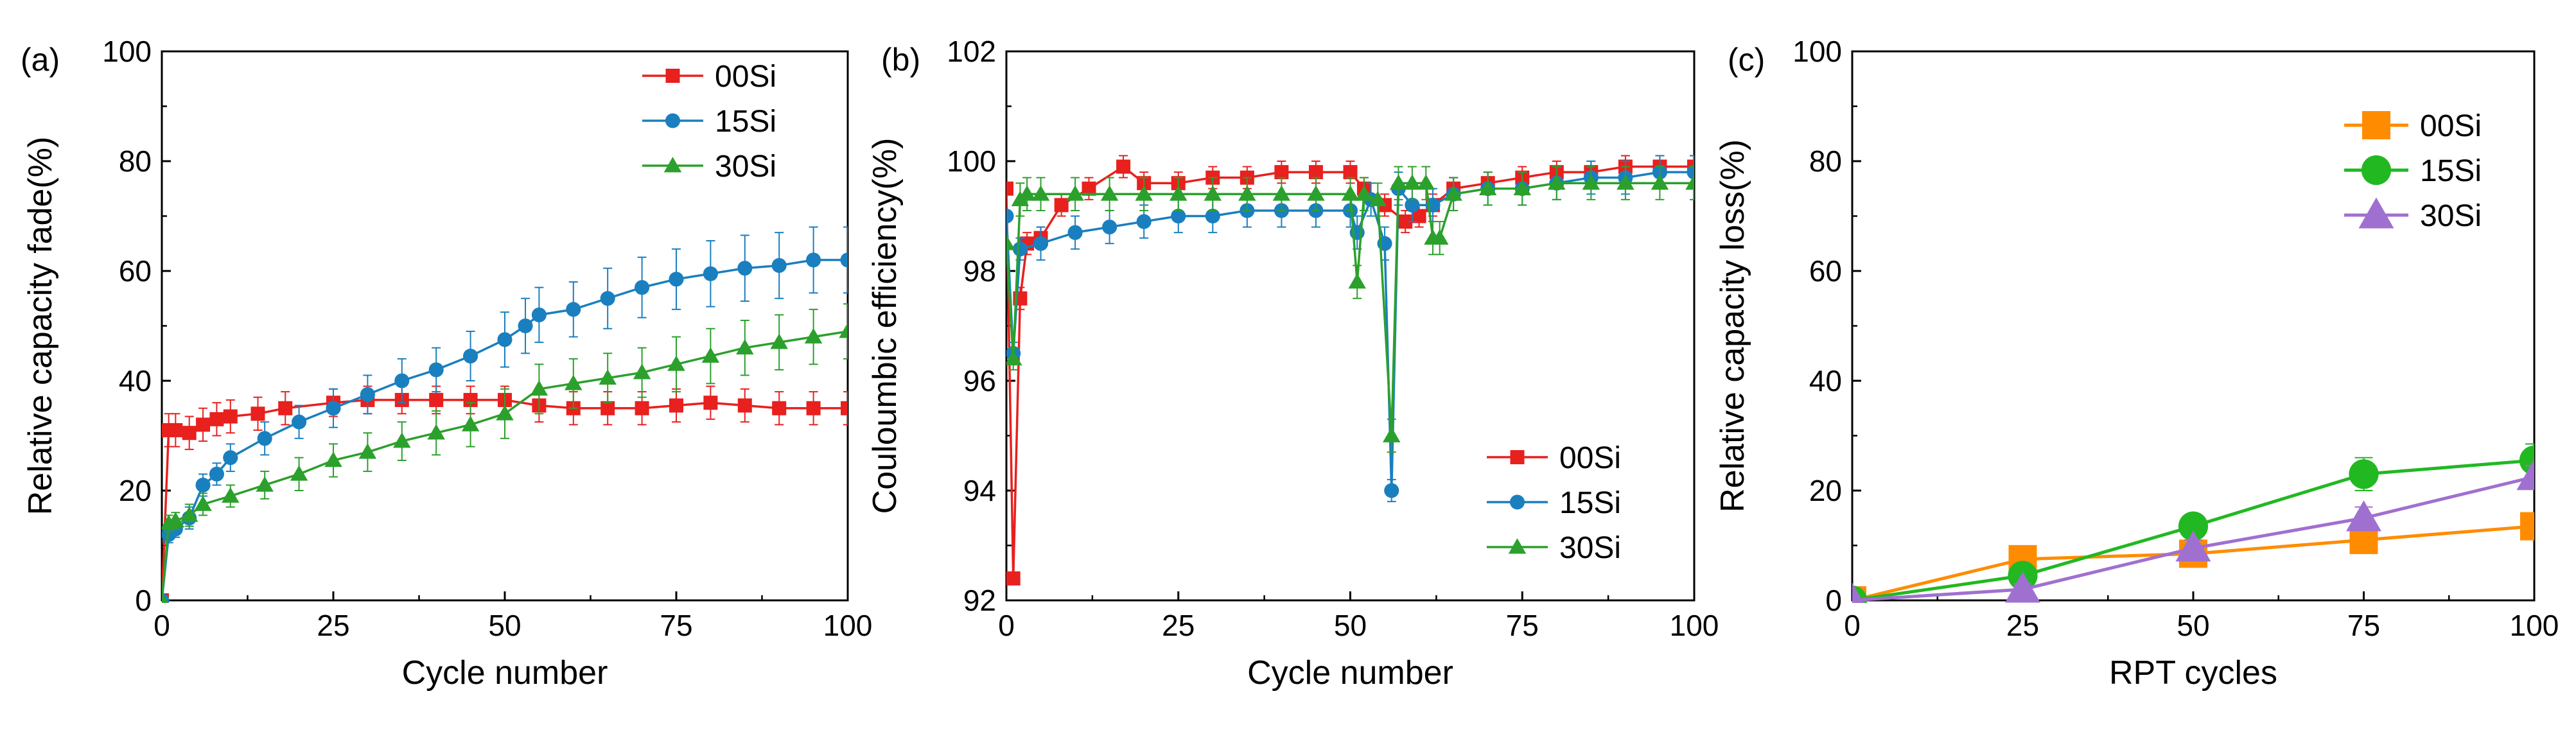  What do you see at coordinates (504, 625) in the screenshot?
I see `x-tick-label-a: 50` at bounding box center [504, 625].